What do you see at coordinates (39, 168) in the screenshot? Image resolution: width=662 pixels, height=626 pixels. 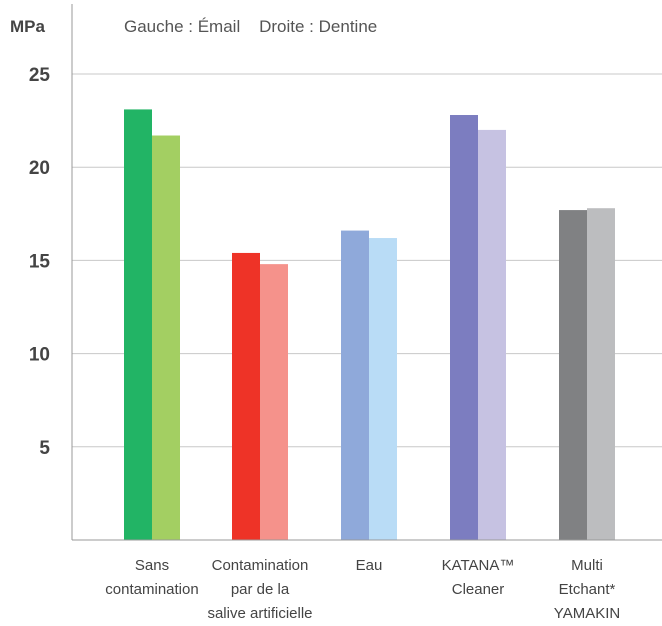 I see `y-tick-label: 20` at bounding box center [39, 168].